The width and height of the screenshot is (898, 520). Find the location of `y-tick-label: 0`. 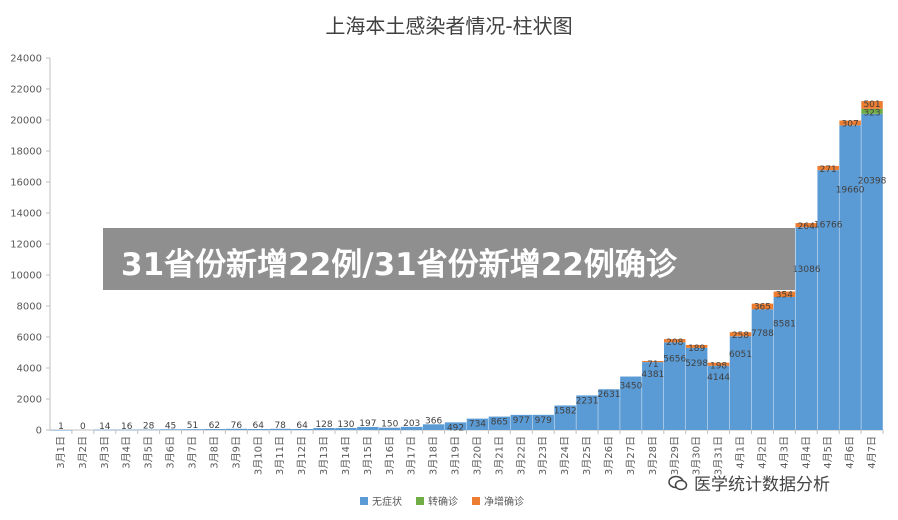

y-tick-label: 0 is located at coordinates (39, 431).